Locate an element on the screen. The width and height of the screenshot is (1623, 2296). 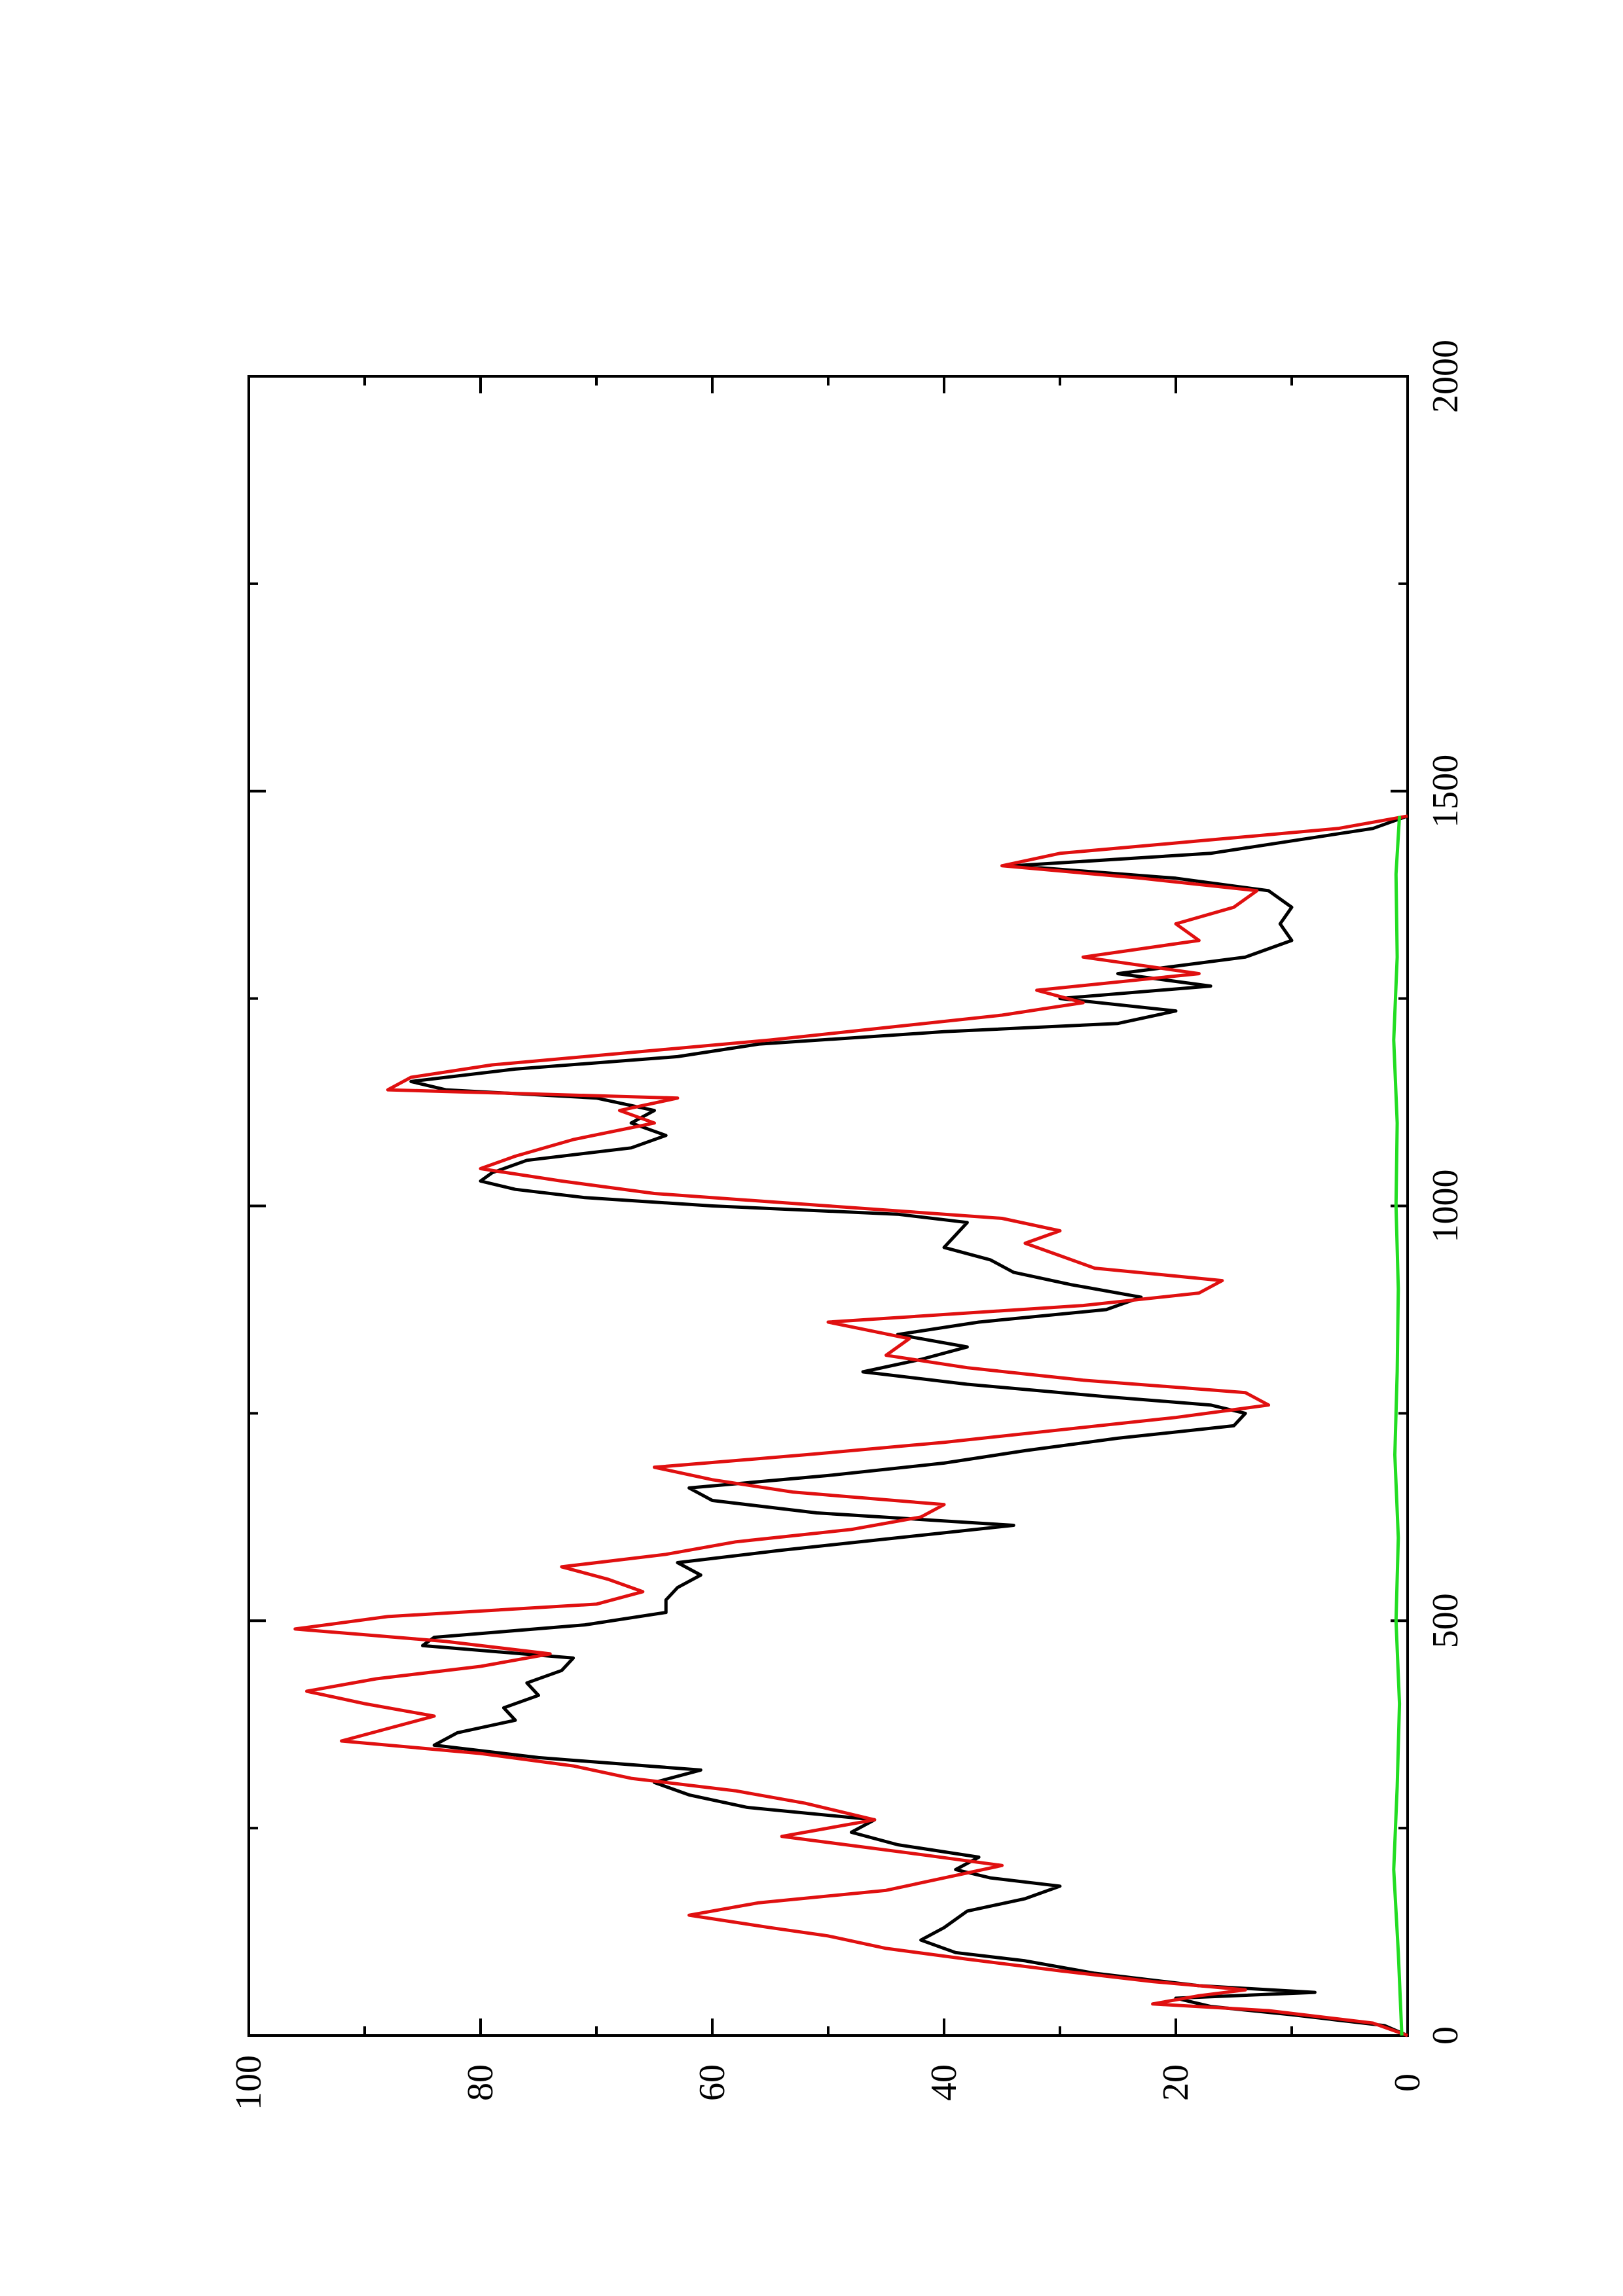
x-tick-label: 0 is located at coordinates (1445, 2035).